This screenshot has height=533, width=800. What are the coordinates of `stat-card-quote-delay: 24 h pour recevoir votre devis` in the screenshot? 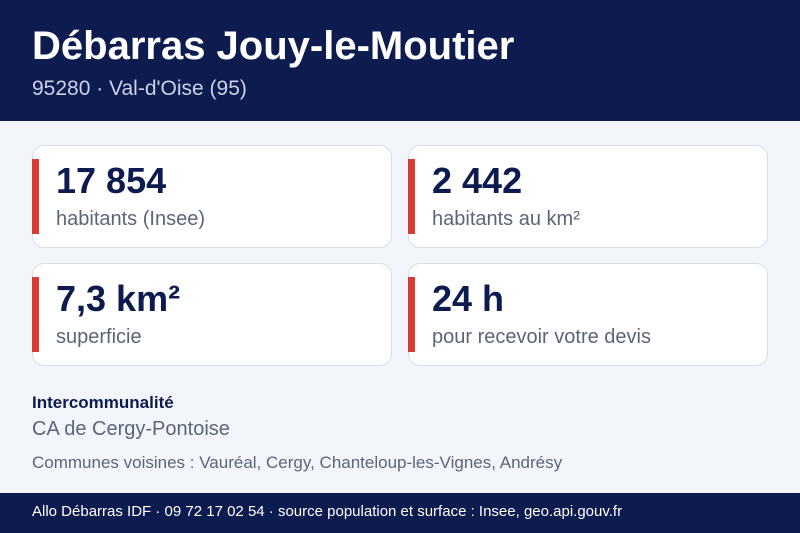 It's located at (588, 314).